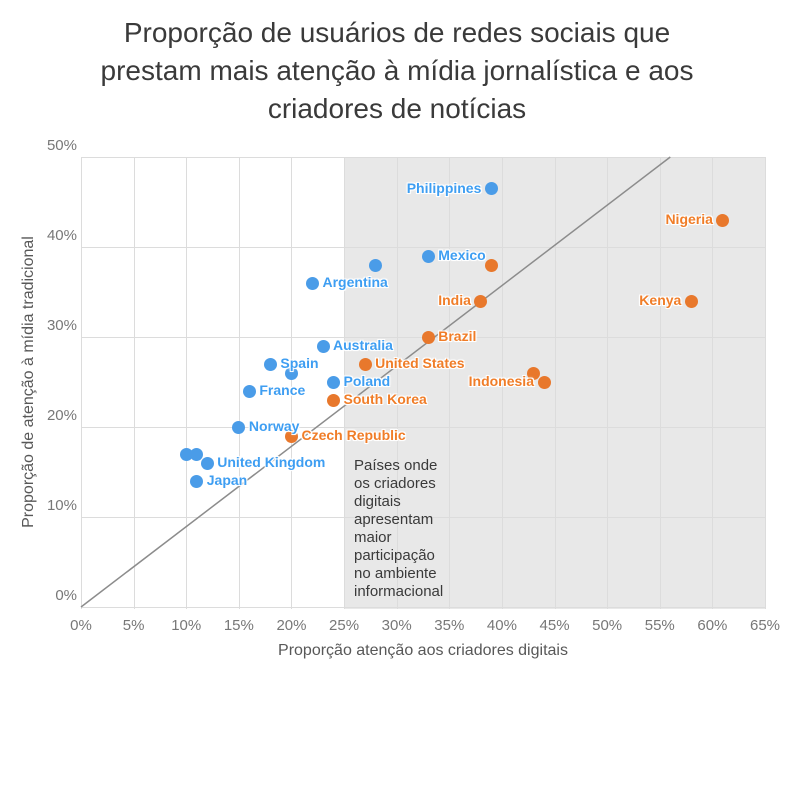 This screenshot has height=785, width=794. What do you see at coordinates (334, 382) in the screenshot?
I see `data-point-poland` at bounding box center [334, 382].